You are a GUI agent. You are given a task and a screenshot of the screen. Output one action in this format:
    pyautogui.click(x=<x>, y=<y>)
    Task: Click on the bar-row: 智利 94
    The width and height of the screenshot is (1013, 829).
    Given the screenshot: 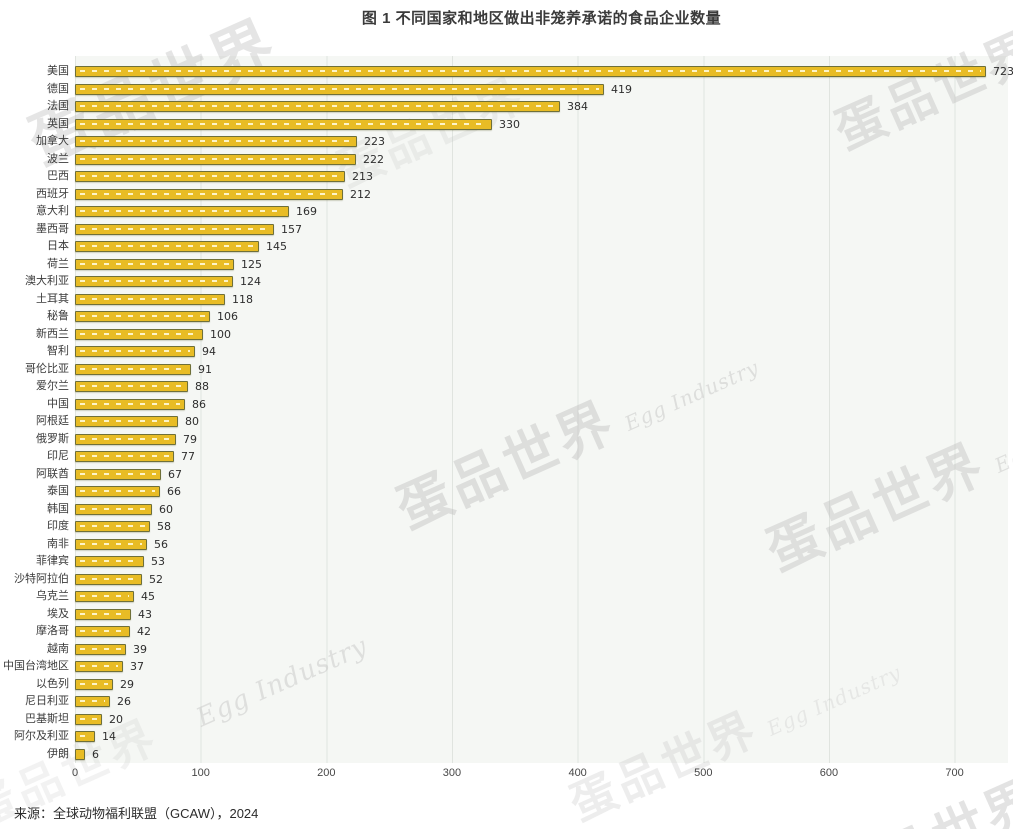 What is the action you would take?
    pyautogui.click(x=506, y=352)
    